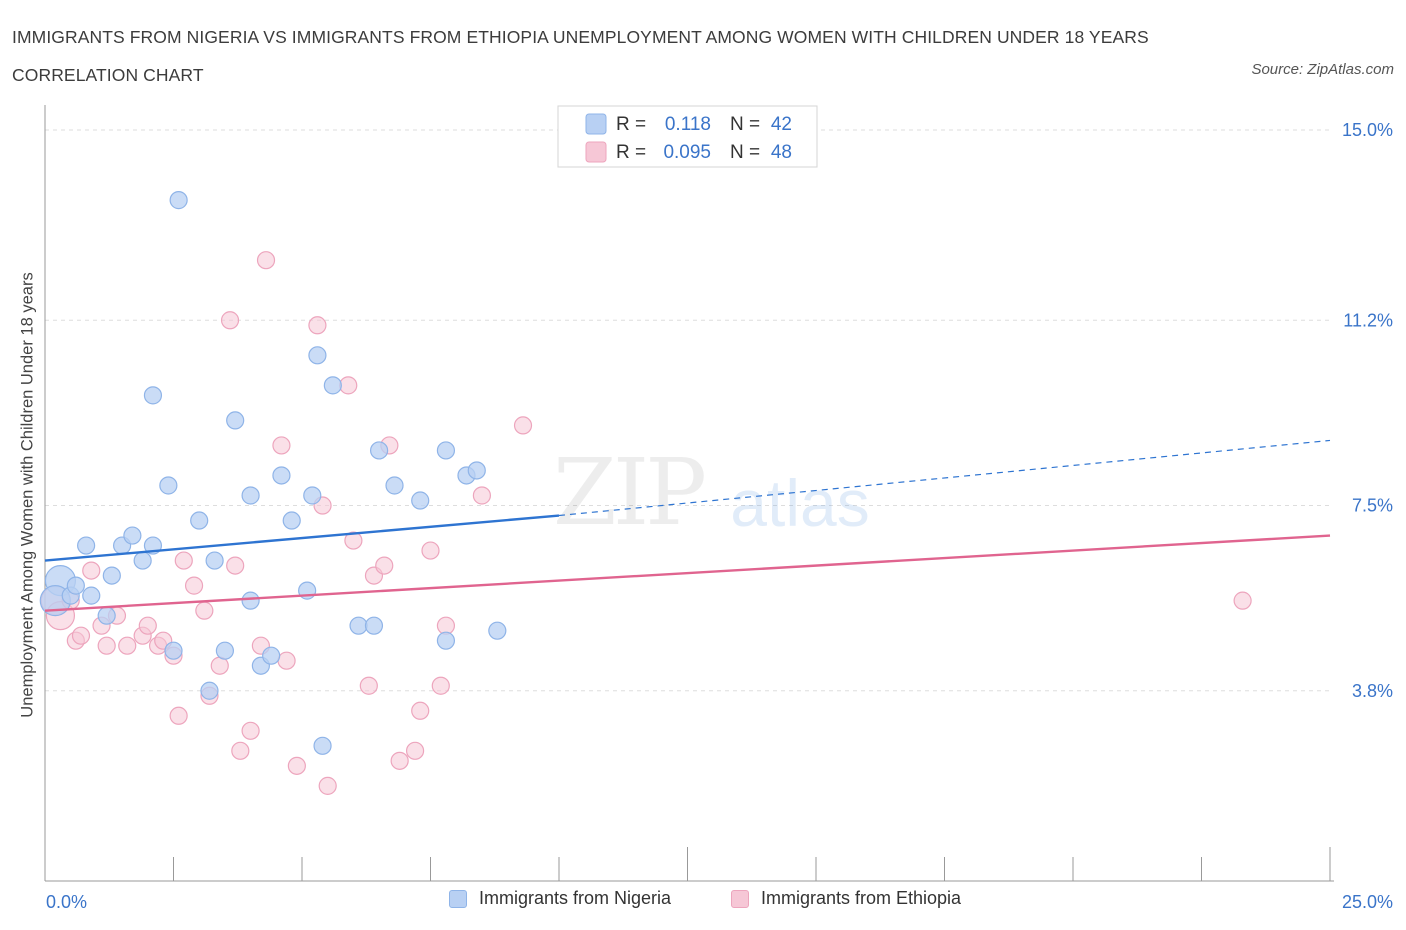  What do you see at coordinates (781, 124) in the screenshot?
I see `legend-n-value-nigeria: 42` at bounding box center [781, 124].